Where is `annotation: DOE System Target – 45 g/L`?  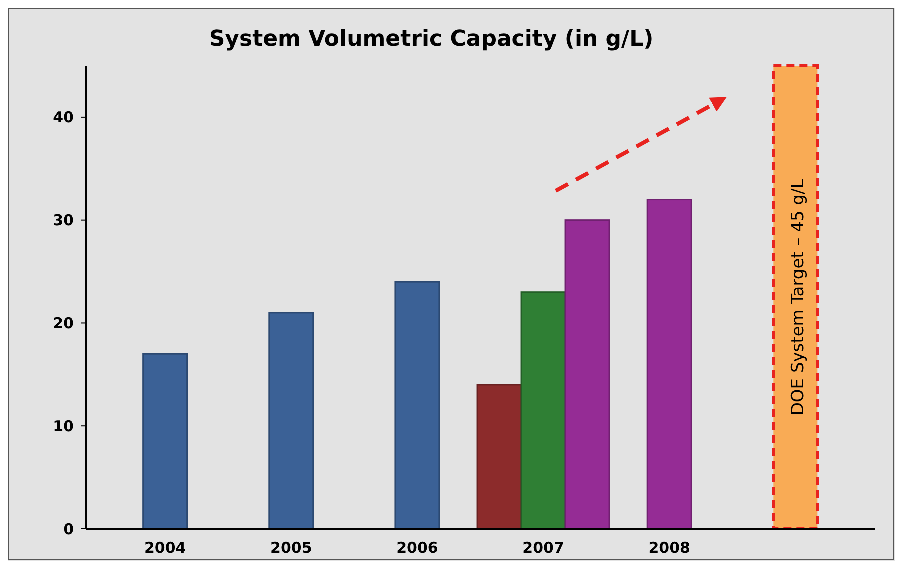 annotation: DOE System Target – 45 g/L is located at coordinates (798, 297).